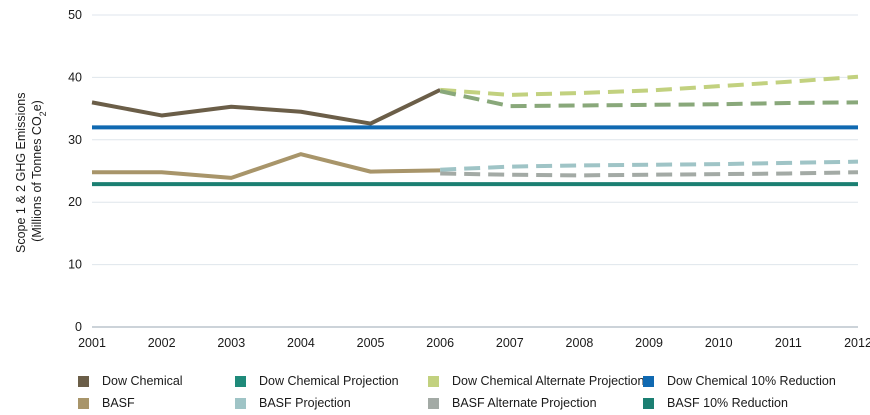  I want to click on series-line-unlabeled-projection, so click(649, 99).